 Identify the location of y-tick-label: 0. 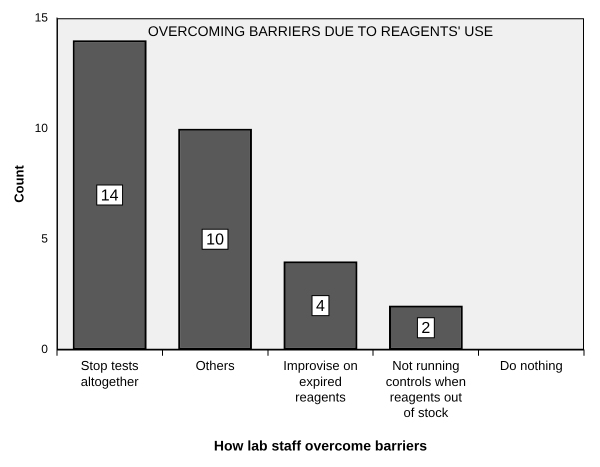
(44, 349).